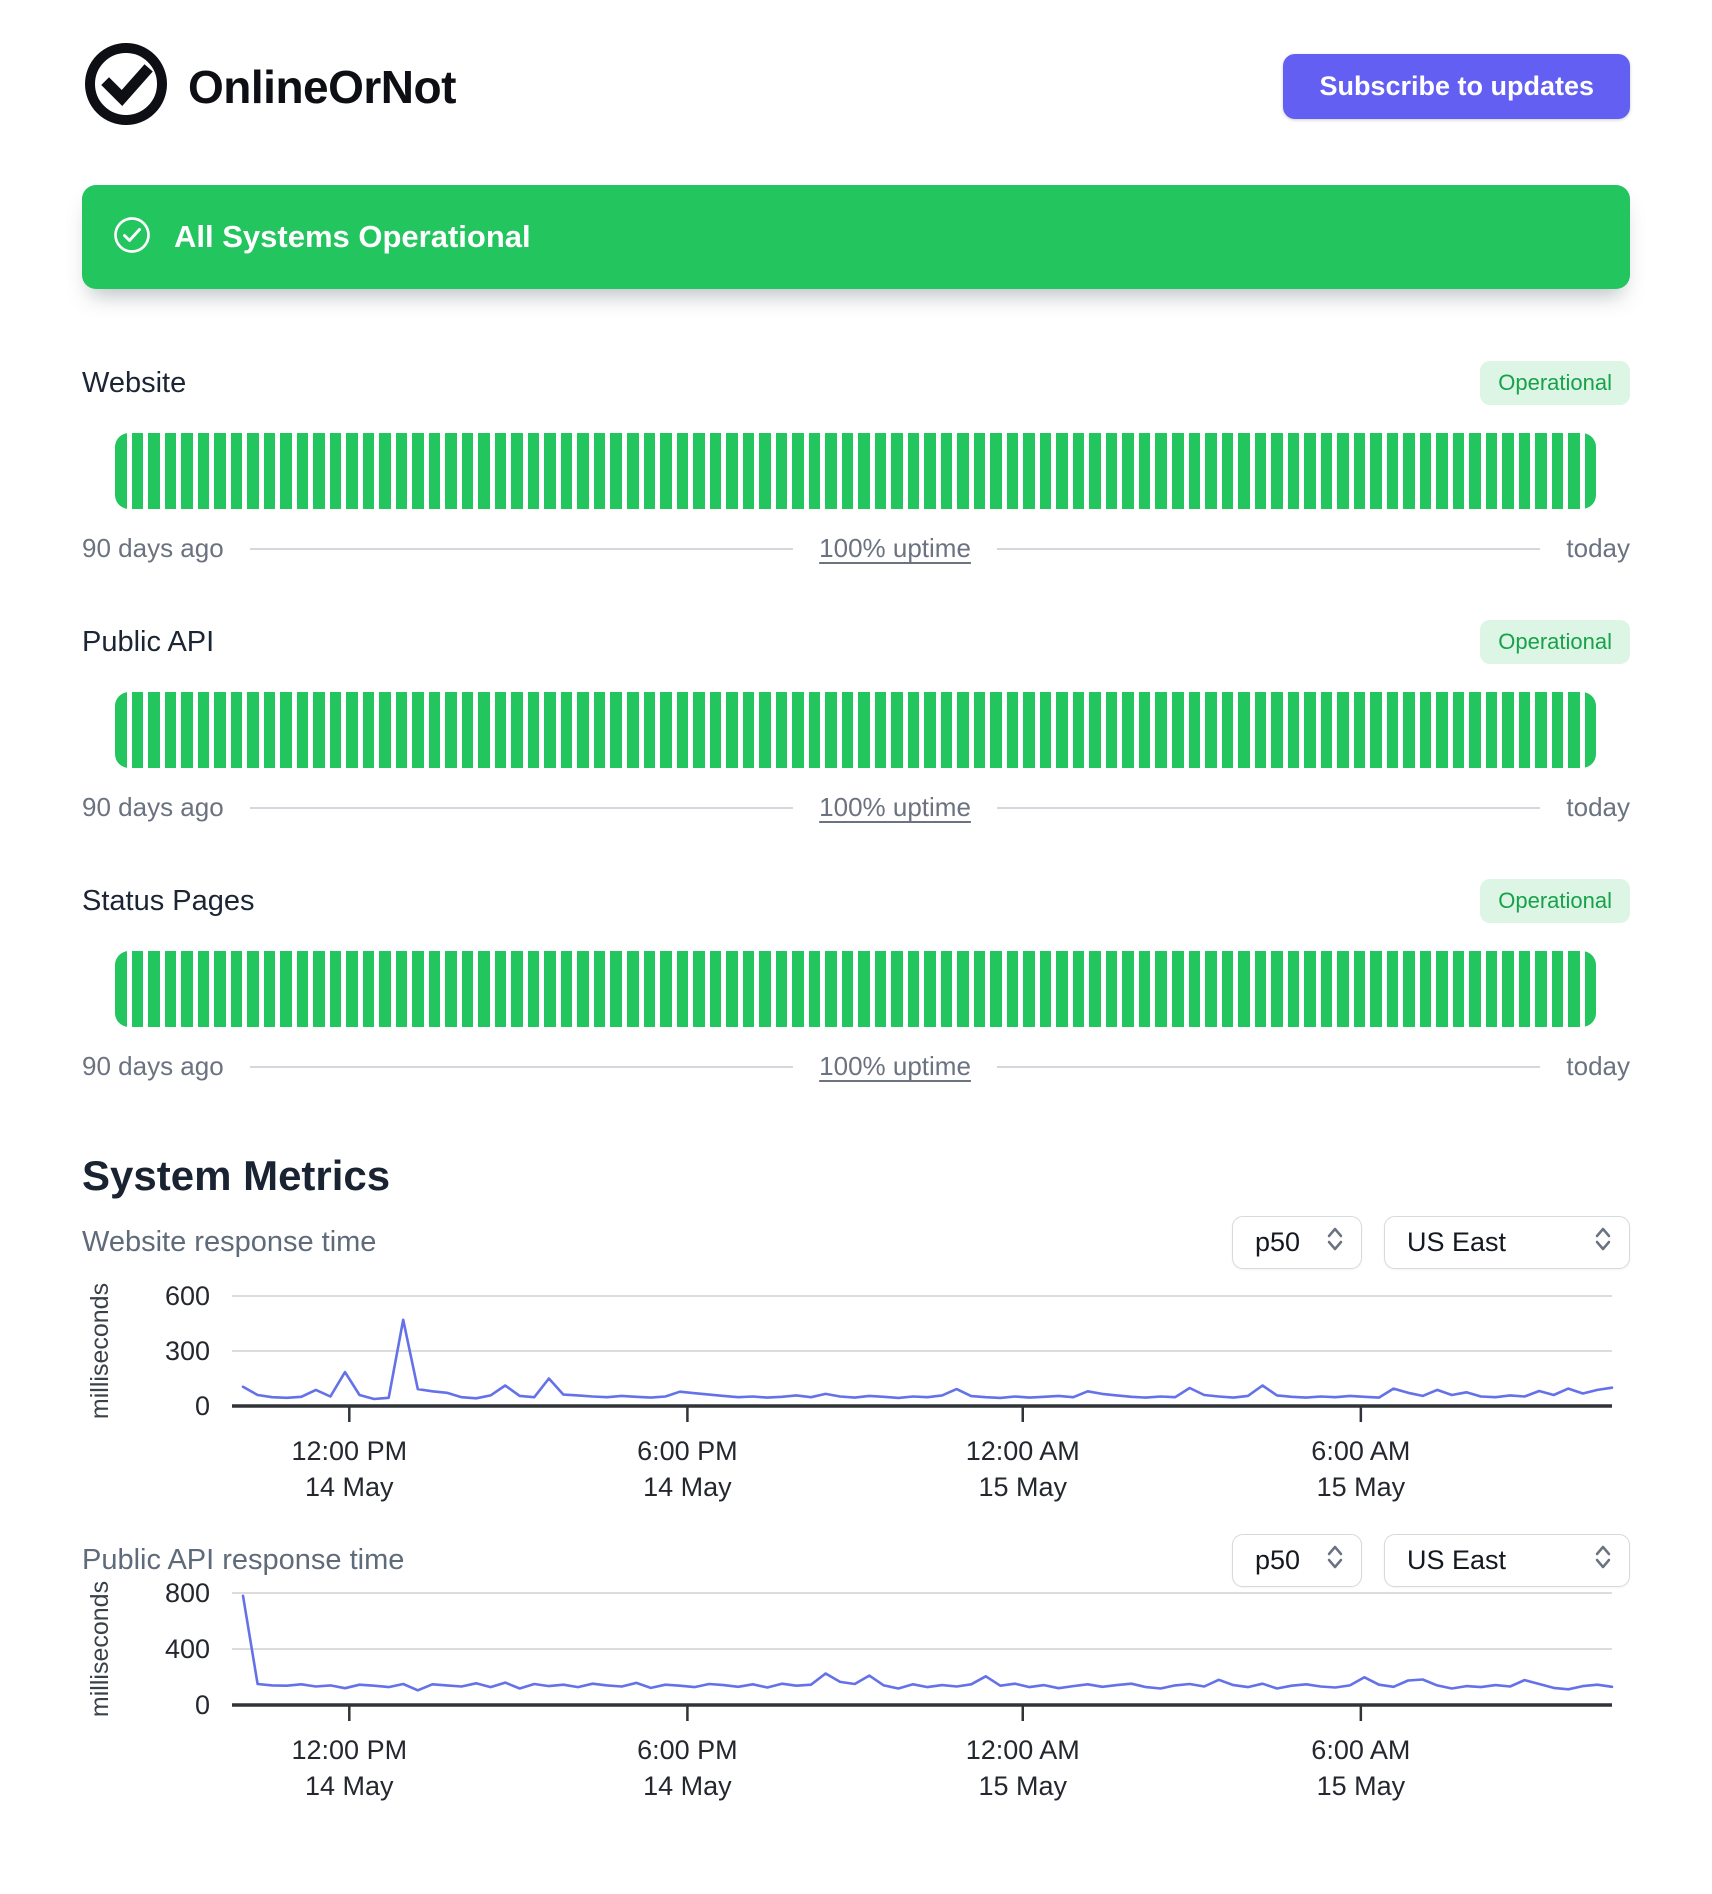 The height and width of the screenshot is (1894, 1712). Describe the element at coordinates (1456, 86) in the screenshot. I see `subscribe-button: Subscribe to updates` at that location.